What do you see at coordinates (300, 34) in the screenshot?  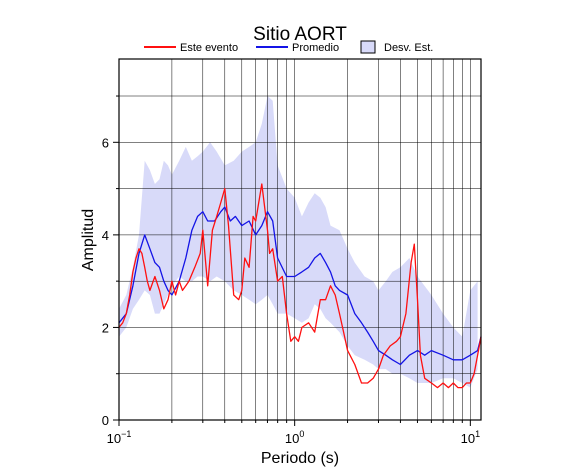 I see `chart-title: Sitio AORT` at bounding box center [300, 34].